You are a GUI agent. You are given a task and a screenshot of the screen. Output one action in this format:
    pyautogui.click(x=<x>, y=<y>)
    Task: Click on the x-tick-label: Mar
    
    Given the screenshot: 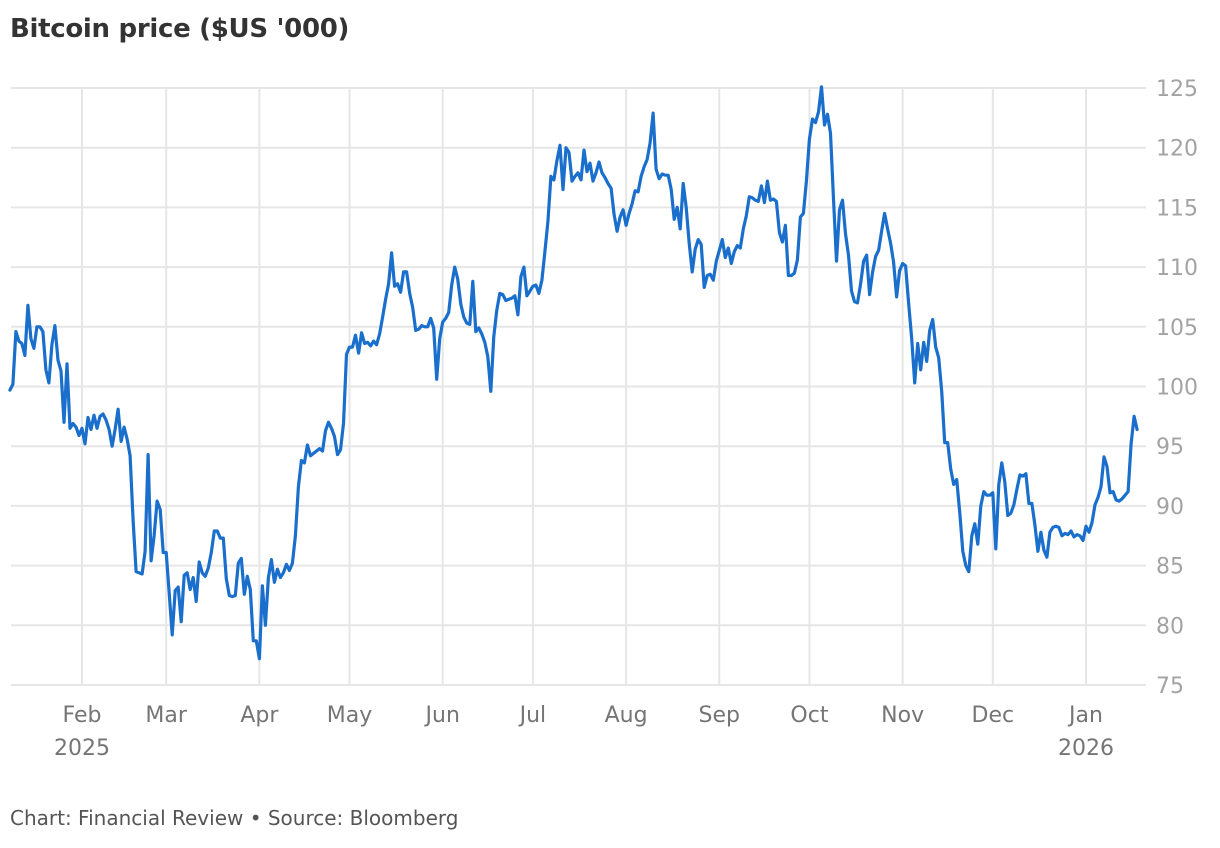 What is the action you would take?
    pyautogui.click(x=166, y=715)
    